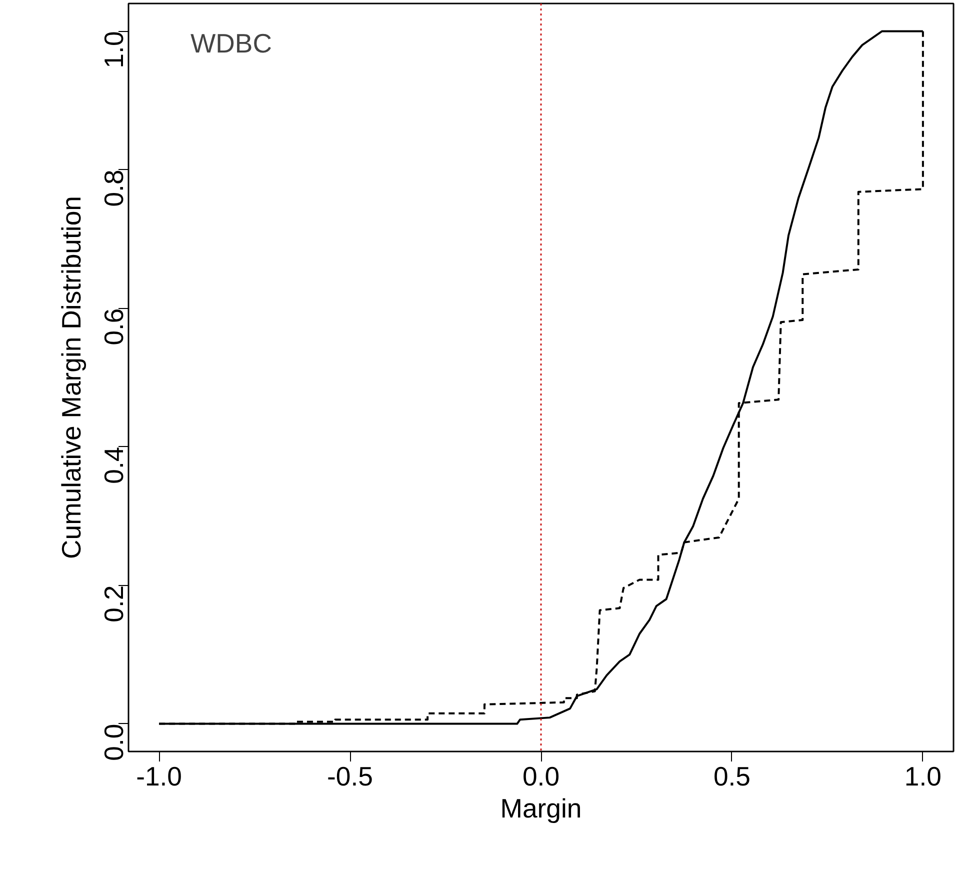 This screenshot has width=955, height=873. What do you see at coordinates (350, 777) in the screenshot?
I see `x-tick-label: -0.5` at bounding box center [350, 777].